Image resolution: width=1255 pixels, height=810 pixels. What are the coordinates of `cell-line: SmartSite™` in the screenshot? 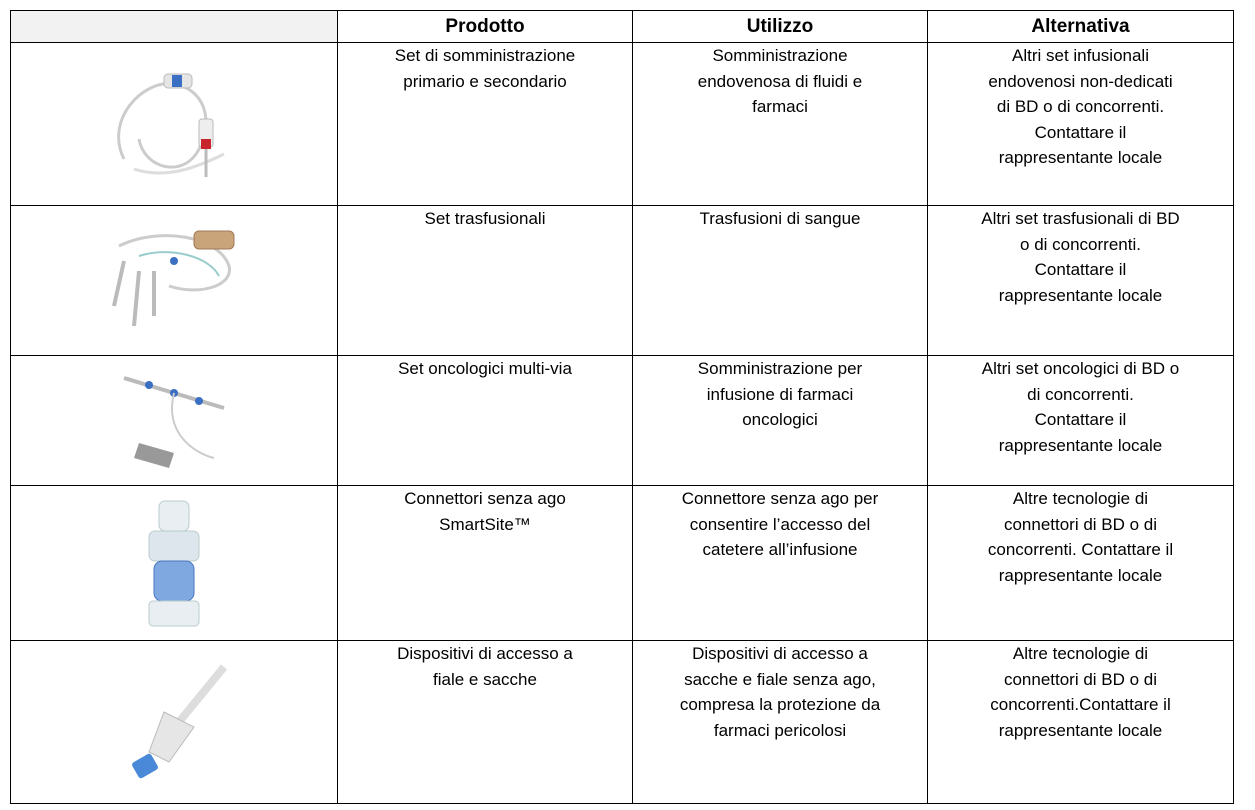 It's located at (485, 524).